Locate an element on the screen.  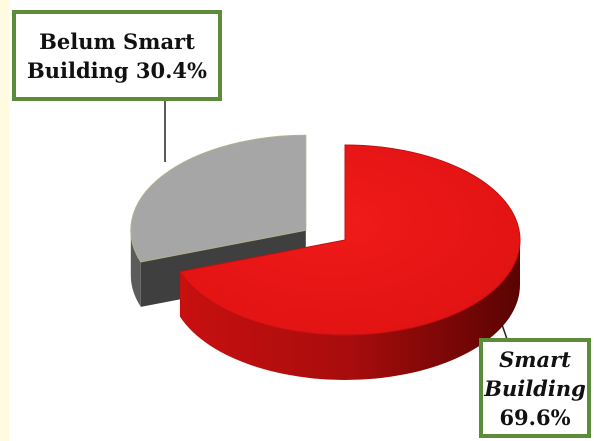
label-text: Belum Smart Building 30.4% is located at coordinates (117, 56).